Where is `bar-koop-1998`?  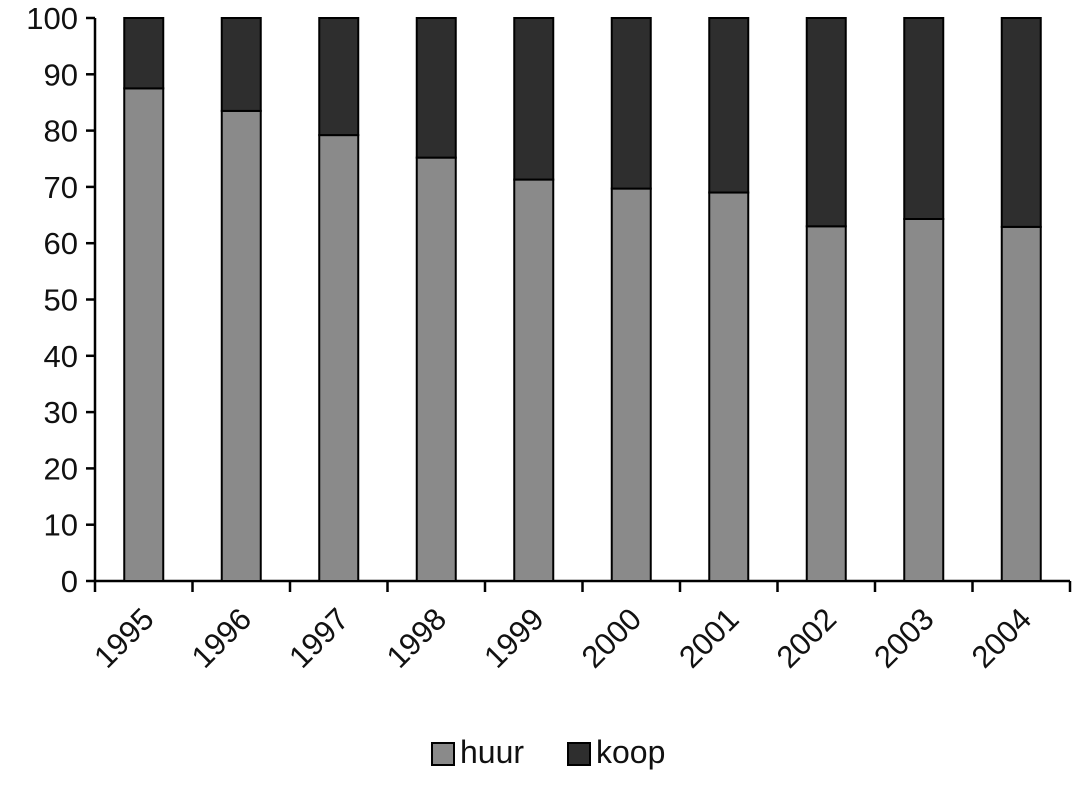 bar-koop-1998 is located at coordinates (436, 88).